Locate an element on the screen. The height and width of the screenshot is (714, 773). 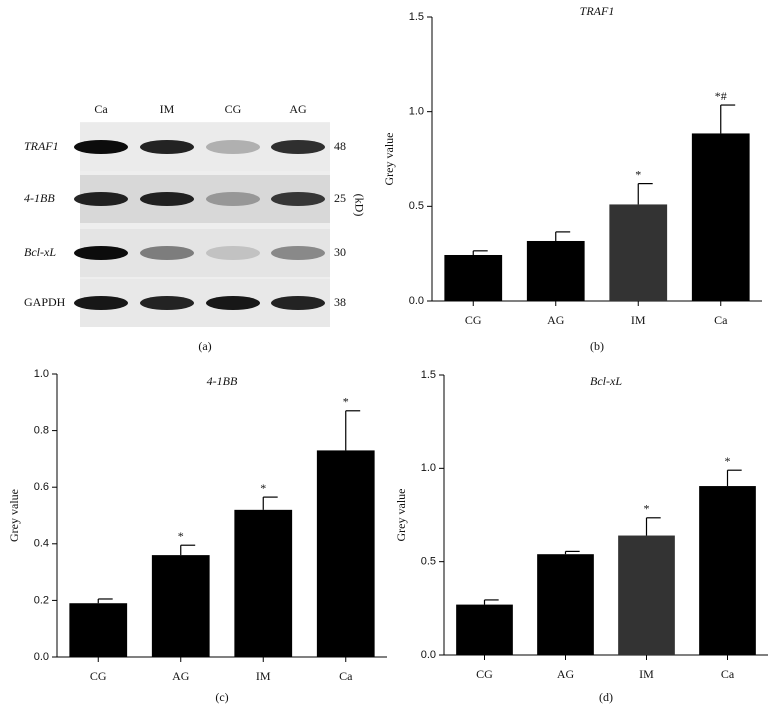
lane-label: Ca is located at coordinates (101, 109).